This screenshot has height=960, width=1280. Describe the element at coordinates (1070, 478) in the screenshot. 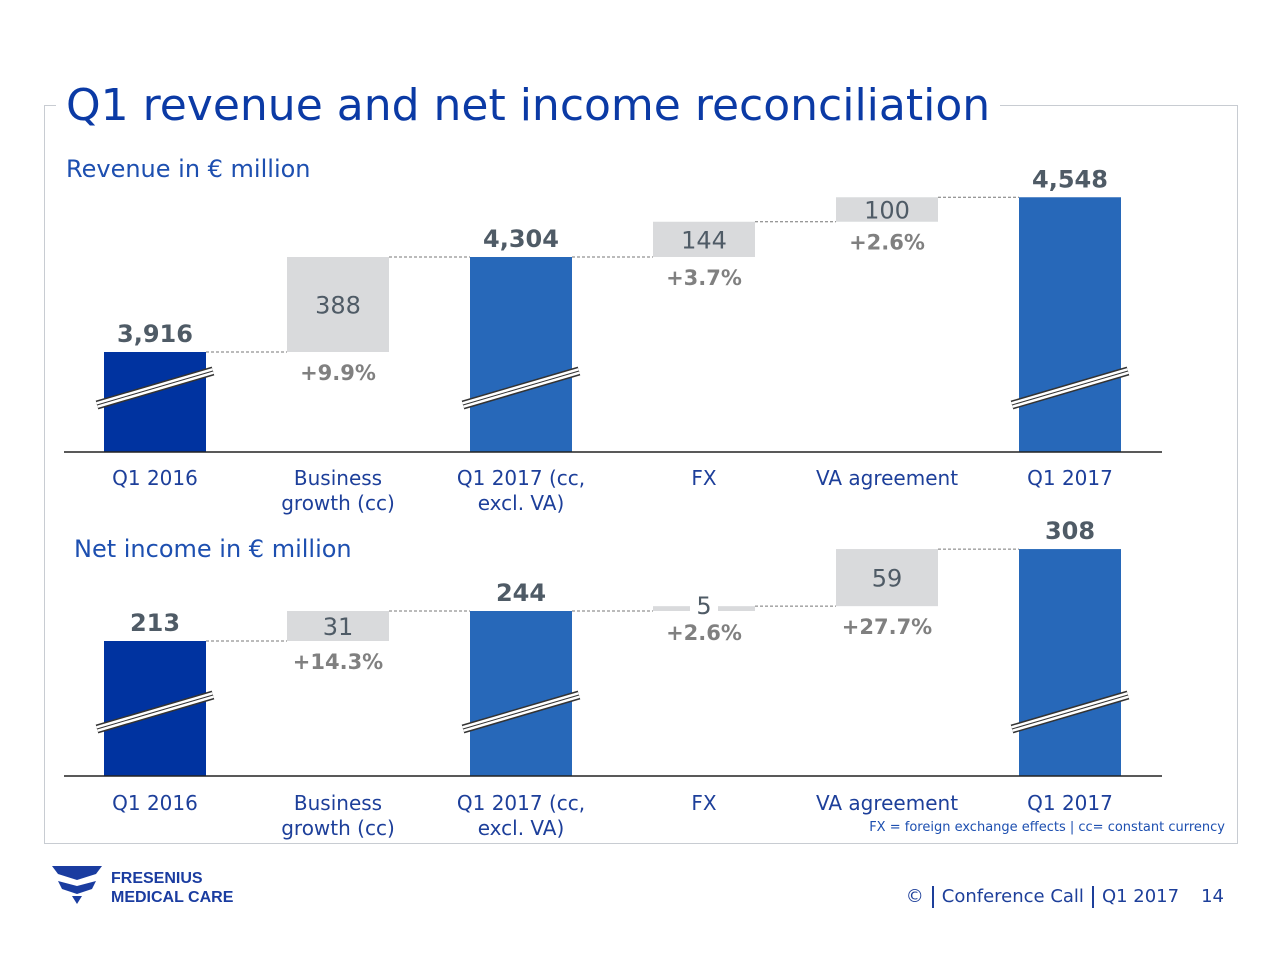

I see `category-label-0-5: Q1 2017` at that location.